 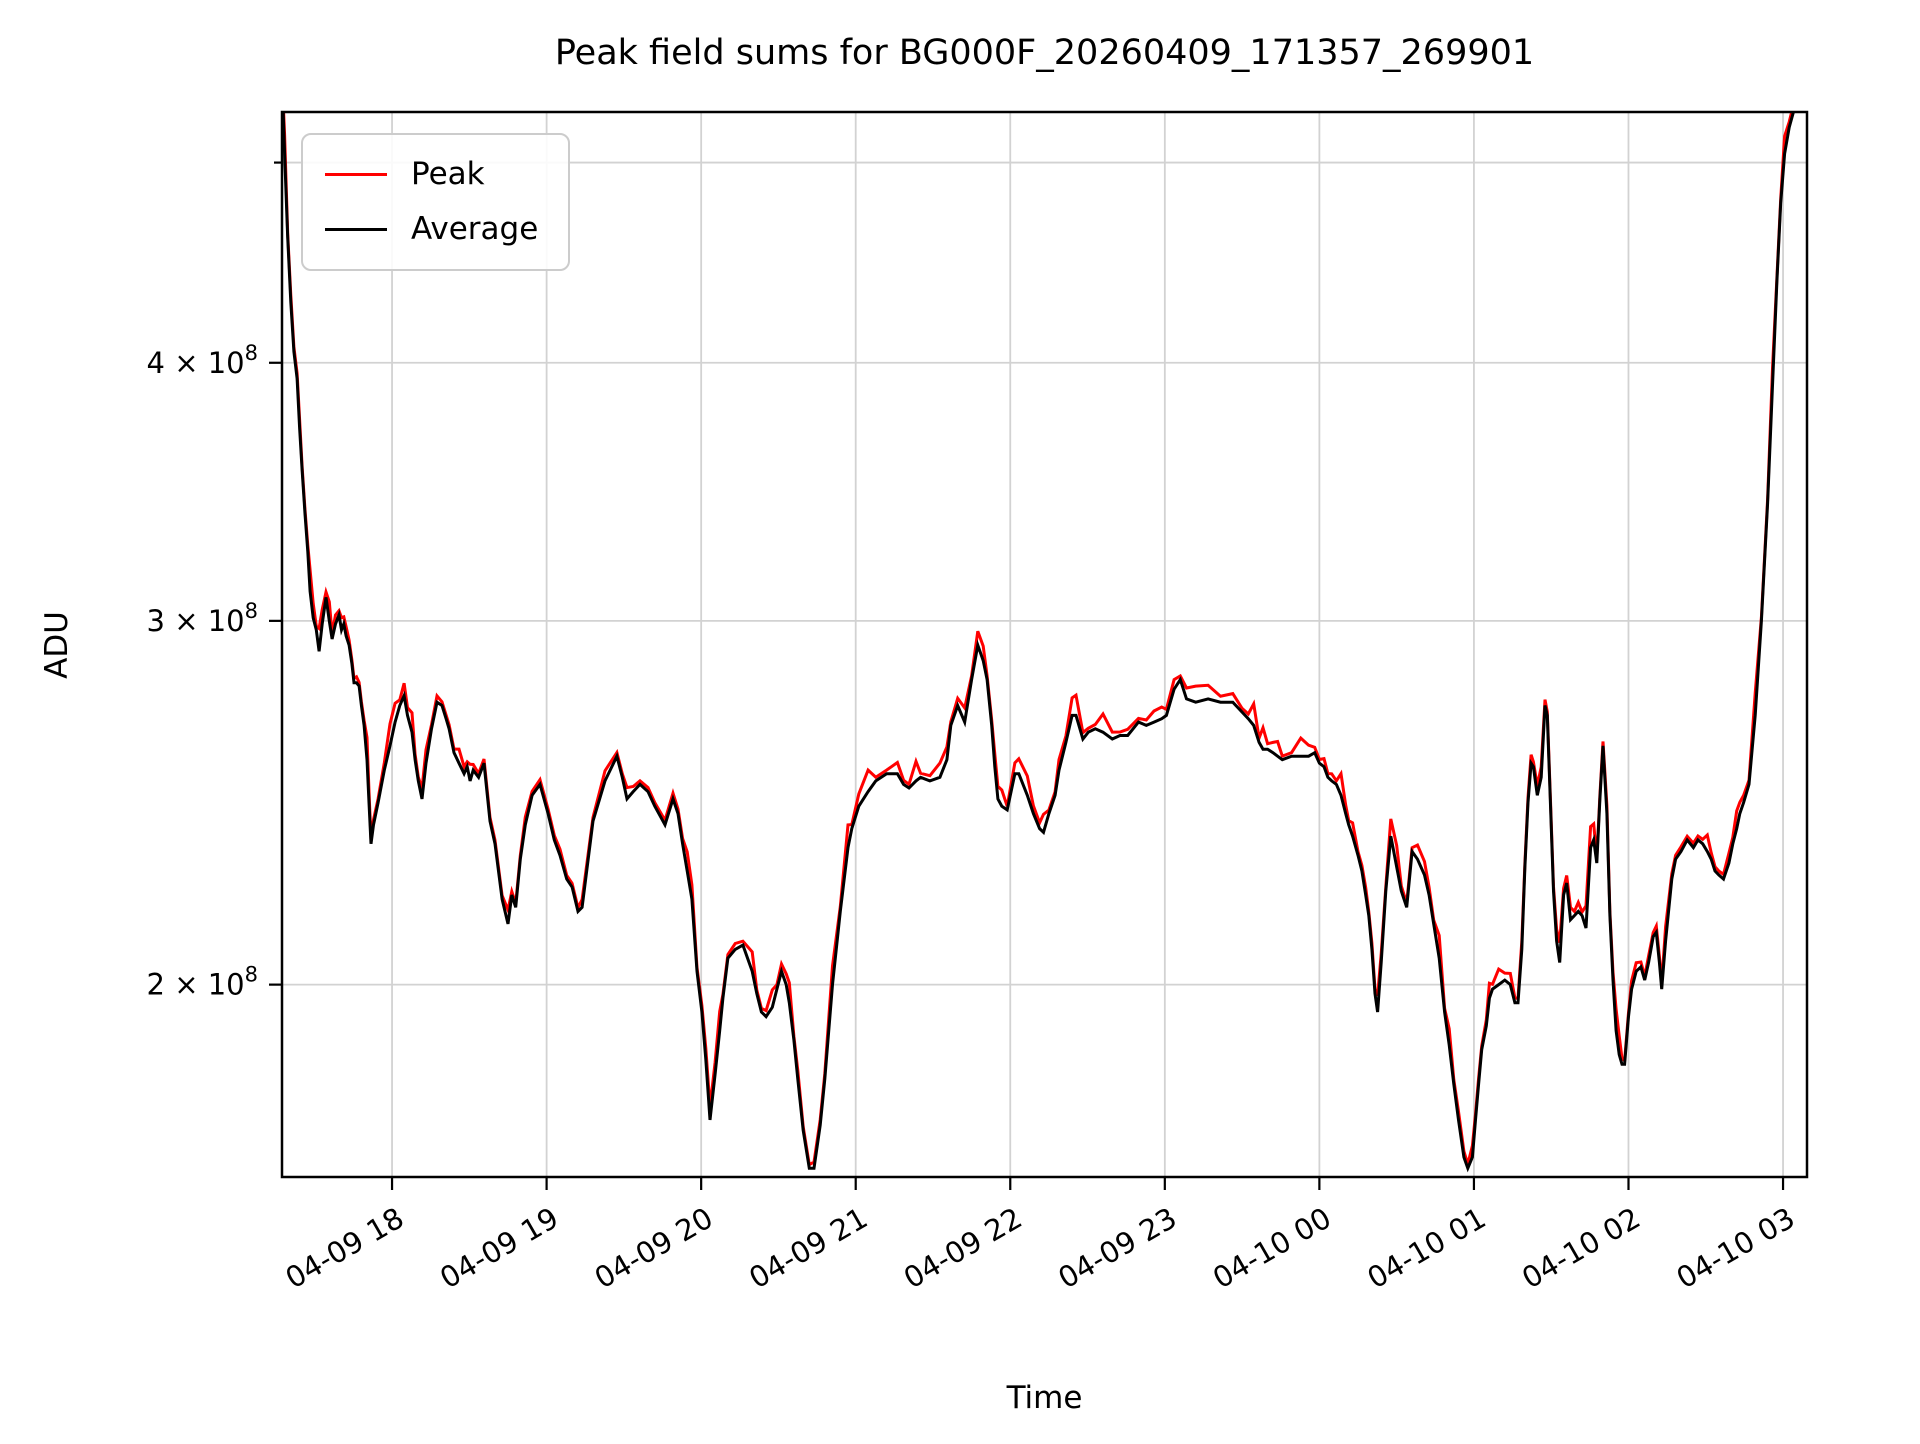 I want to click on svg-text: 04-09 22, so click(x=963, y=1248).